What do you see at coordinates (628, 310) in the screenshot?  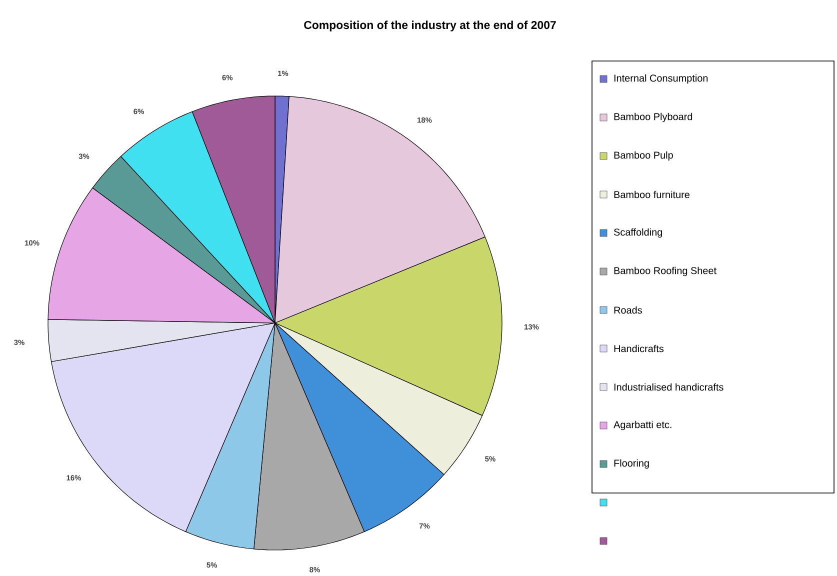 I see `legend-label: Roads` at bounding box center [628, 310].